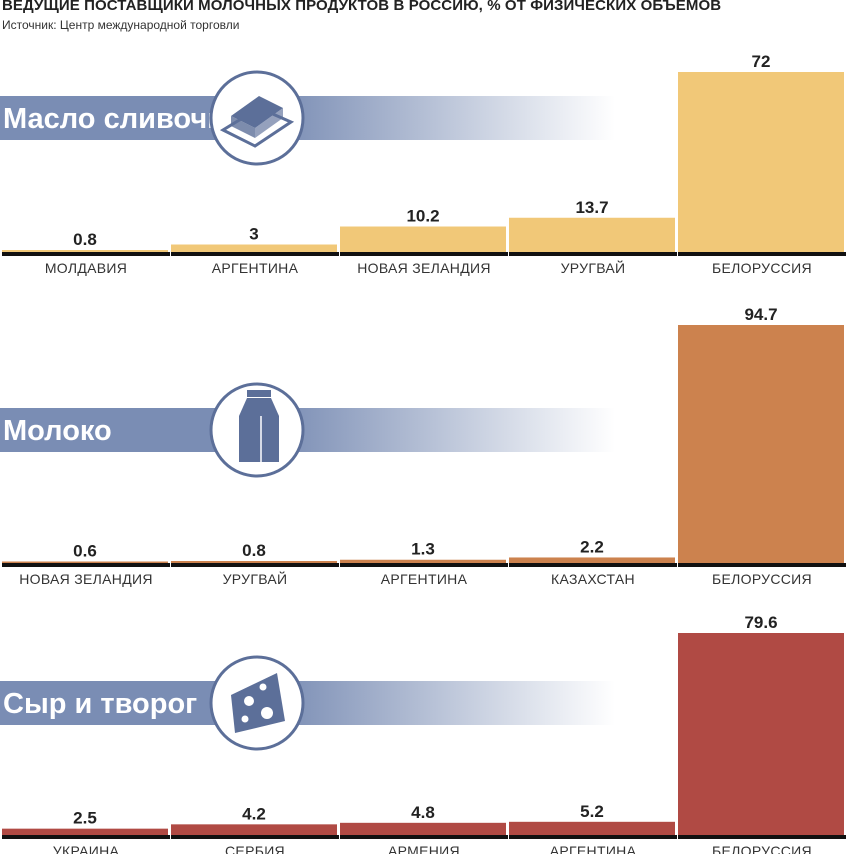 The width and height of the screenshot is (850, 854). What do you see at coordinates (592, 811) in the screenshot?
I see `value-label: 5.2` at bounding box center [592, 811].